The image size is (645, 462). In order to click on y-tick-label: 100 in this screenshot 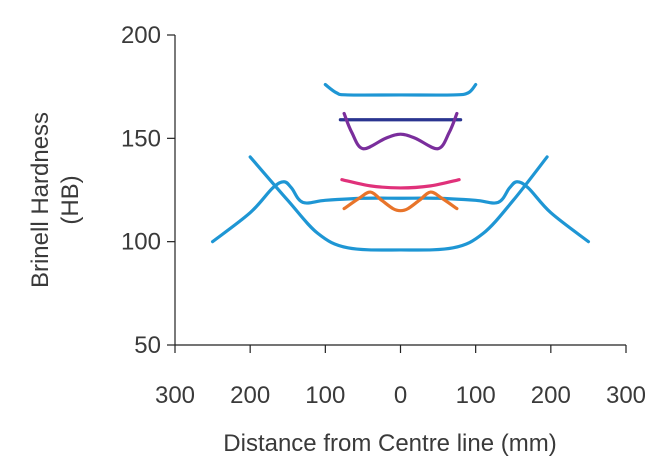, I will do `click(141, 242)`.